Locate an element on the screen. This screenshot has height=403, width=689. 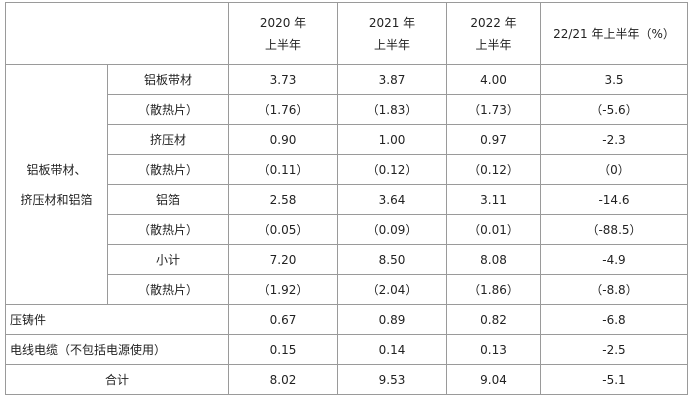
cell: （1.83） is located at coordinates (392, 109).